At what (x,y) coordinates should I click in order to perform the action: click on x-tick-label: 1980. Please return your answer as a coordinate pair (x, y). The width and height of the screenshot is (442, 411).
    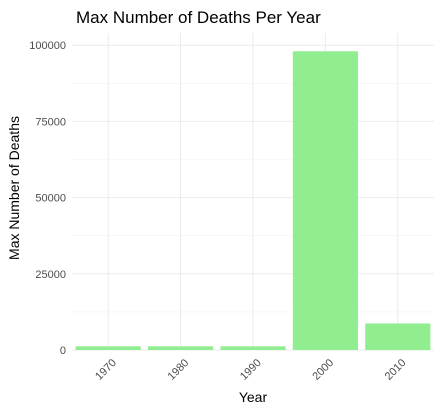
    Looking at the image, I should click on (179, 370).